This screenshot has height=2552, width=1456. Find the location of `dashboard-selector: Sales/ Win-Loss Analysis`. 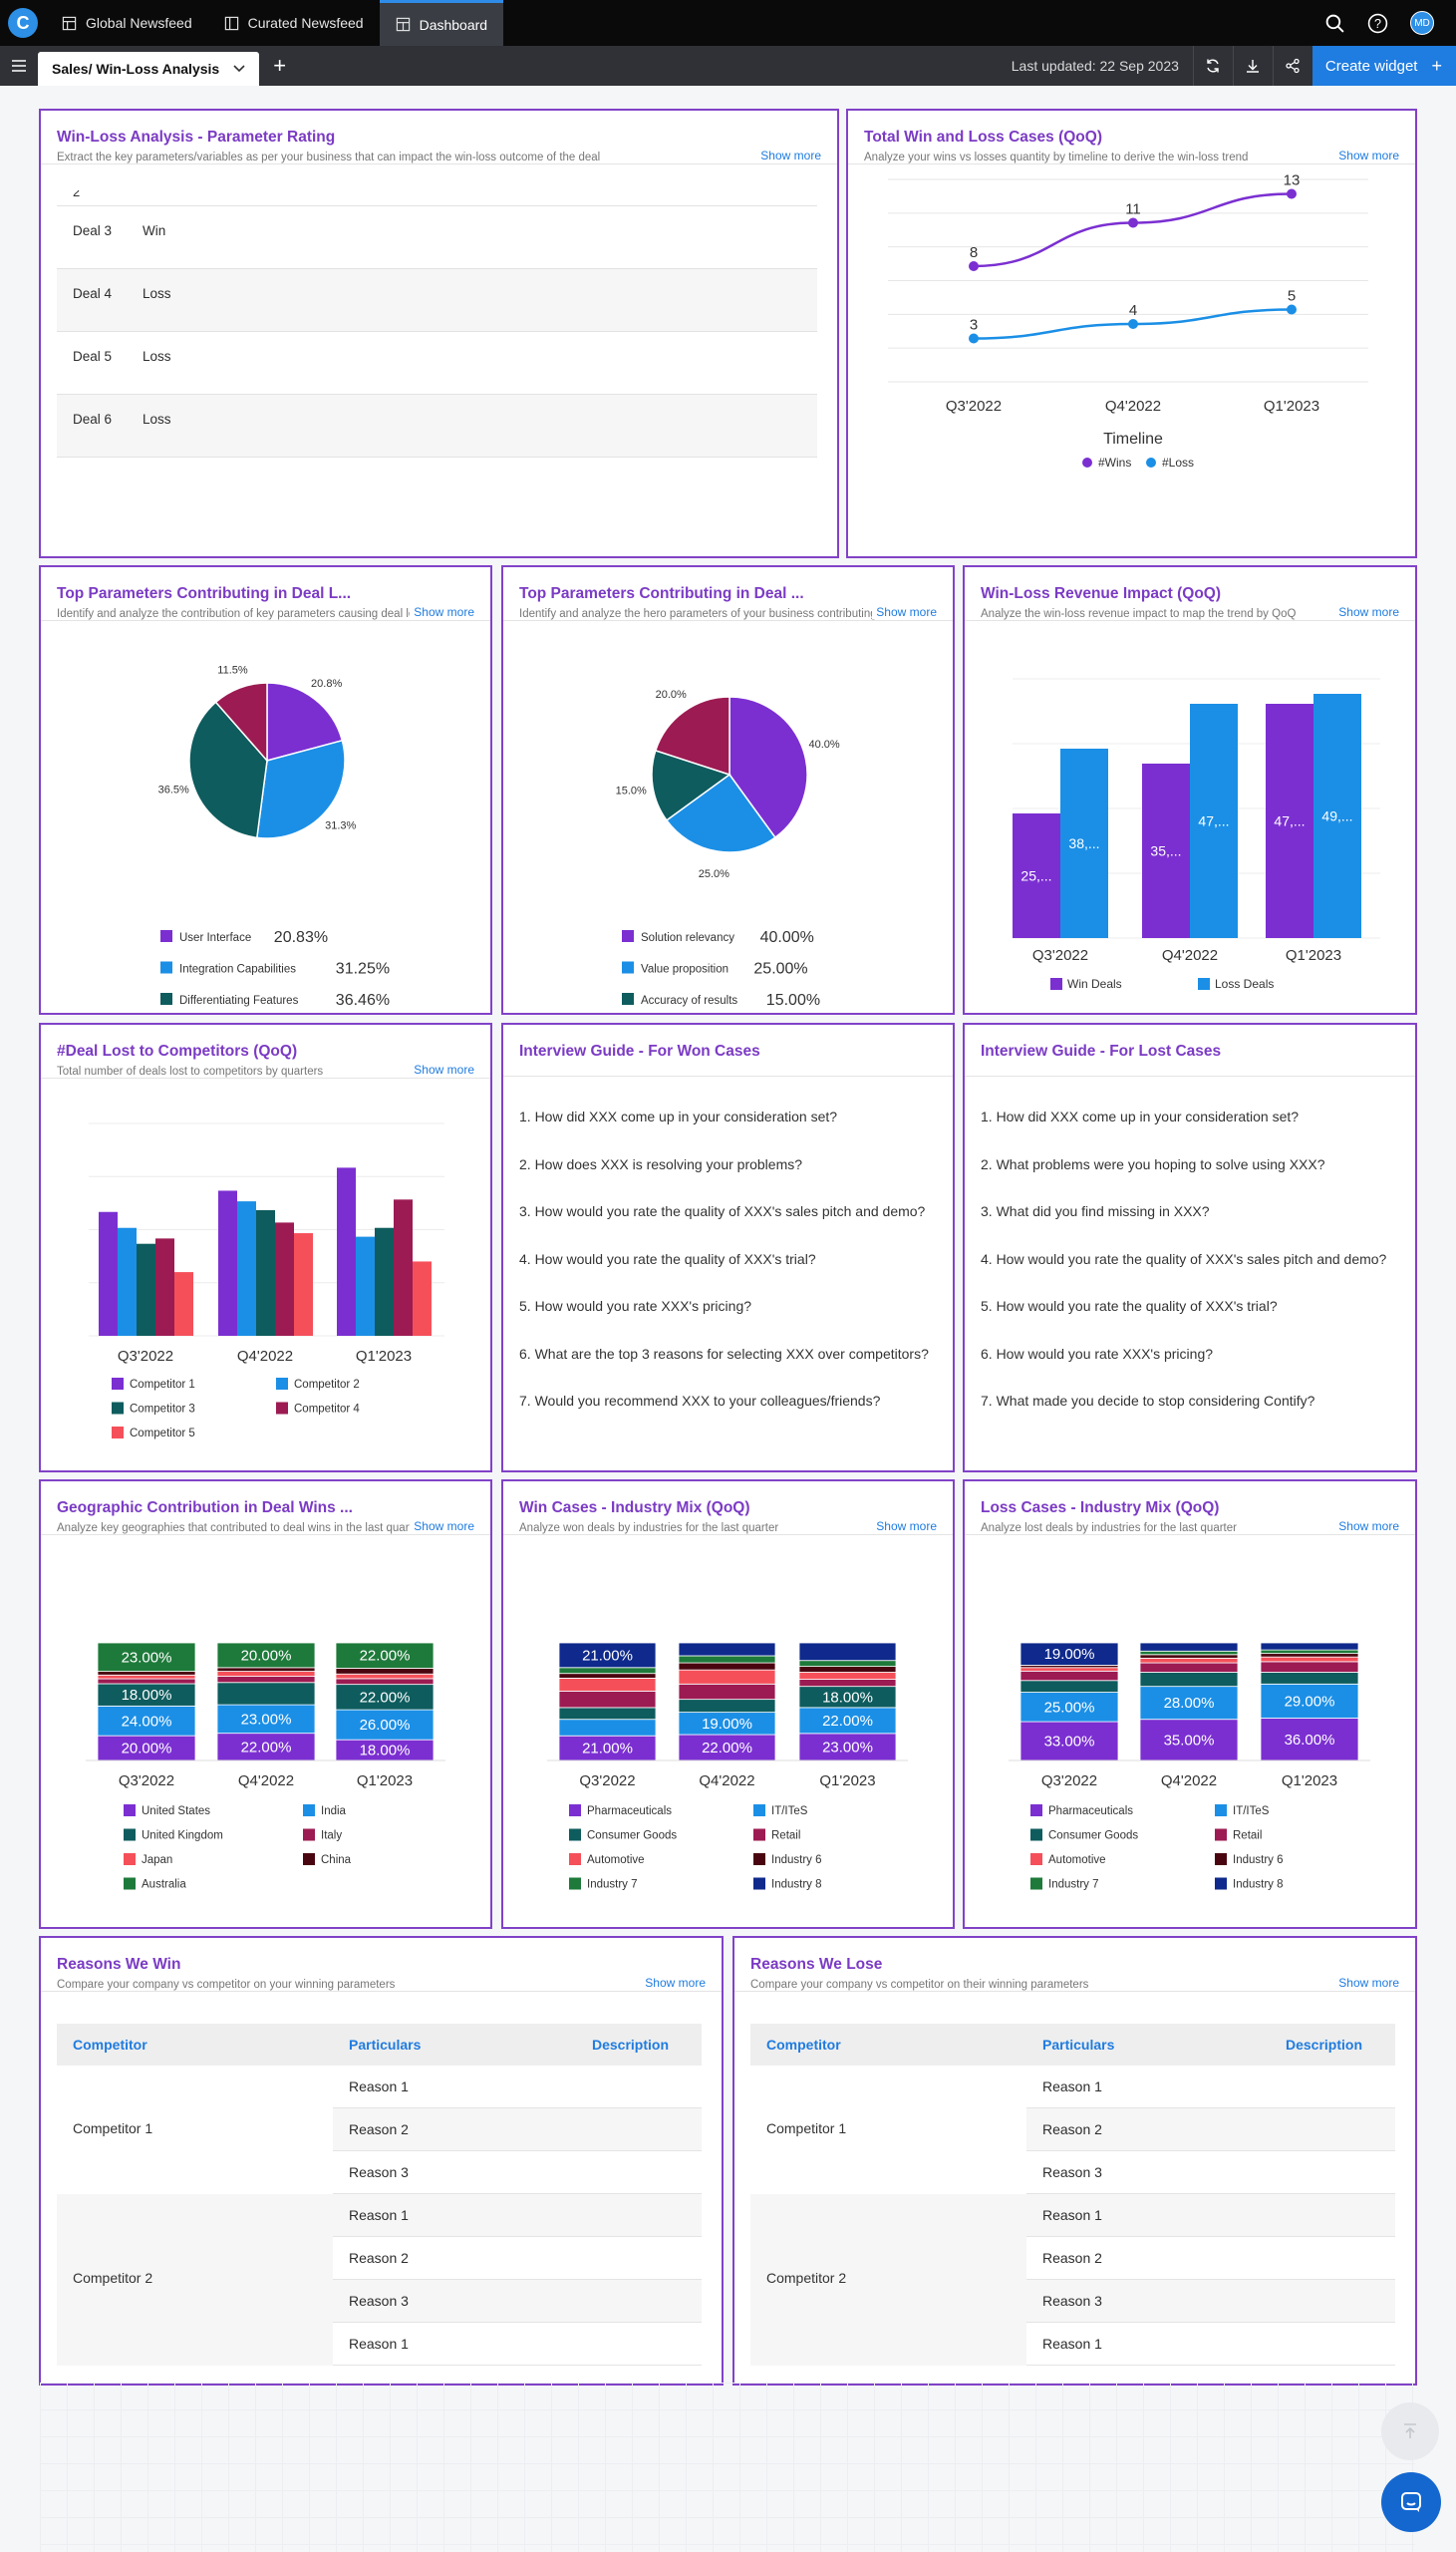

dashboard-selector: Sales/ Win-Loss Analysis is located at coordinates (149, 69).